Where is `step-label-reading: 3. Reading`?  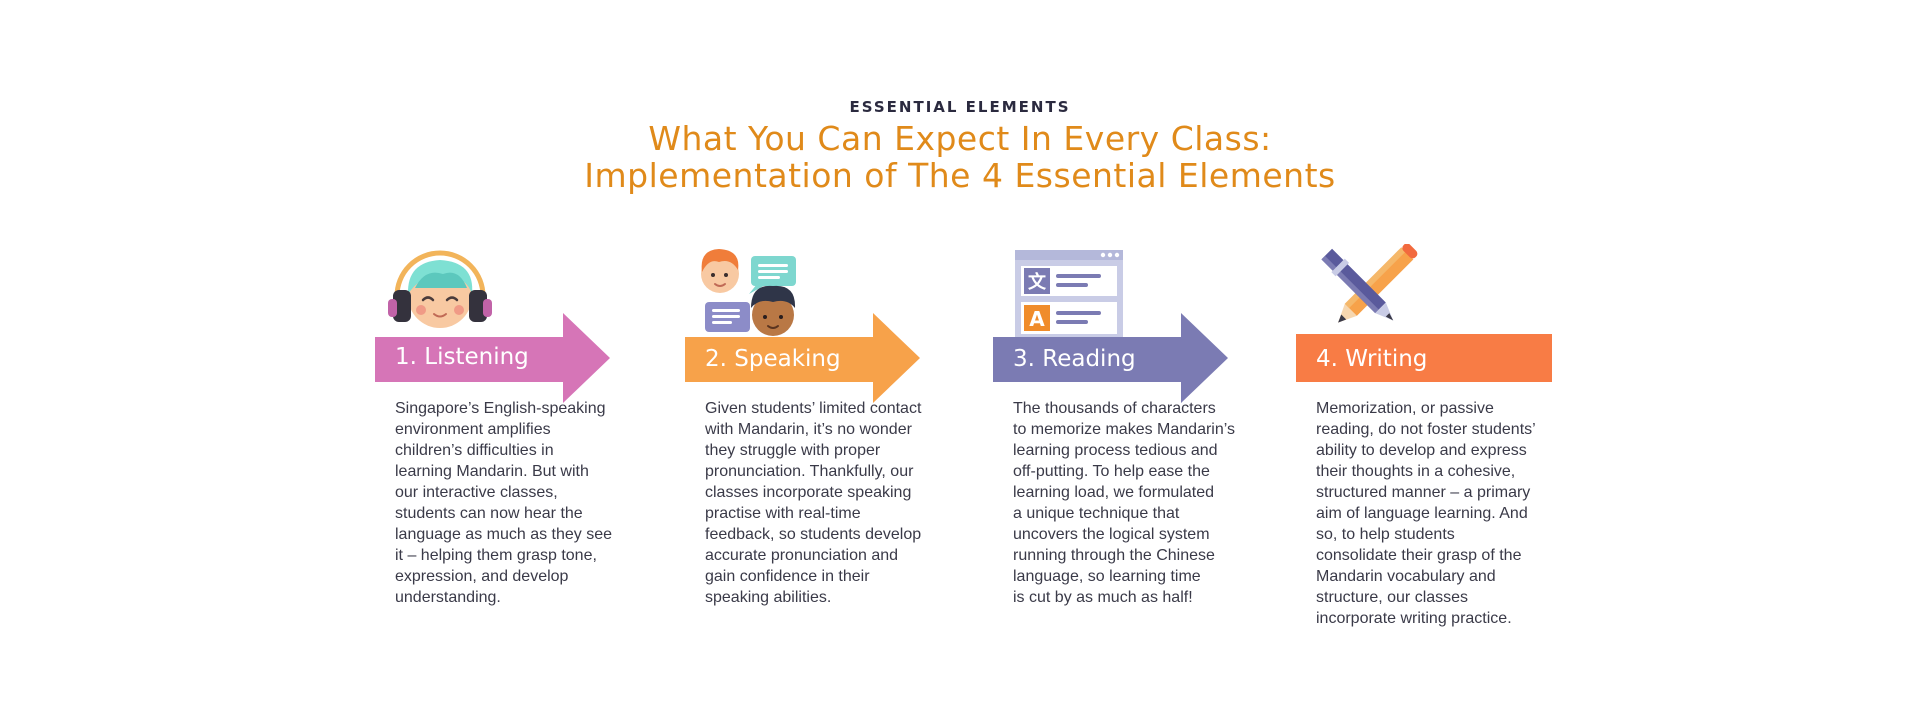
step-label-reading: 3. Reading is located at coordinates (1074, 359).